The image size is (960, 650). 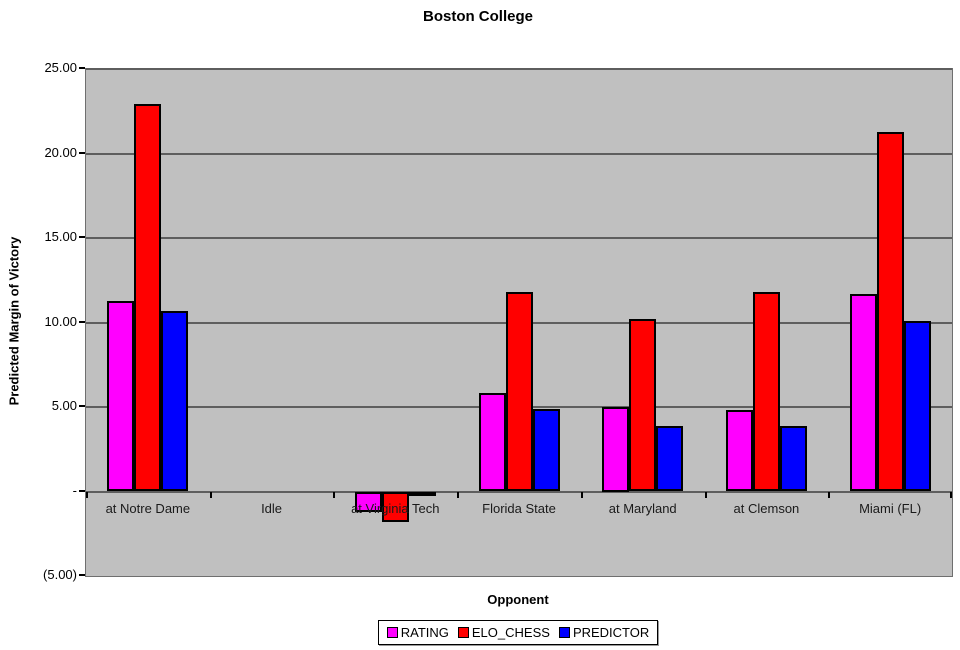 I want to click on y-tick-label: (5.00), so click(x=60, y=574).